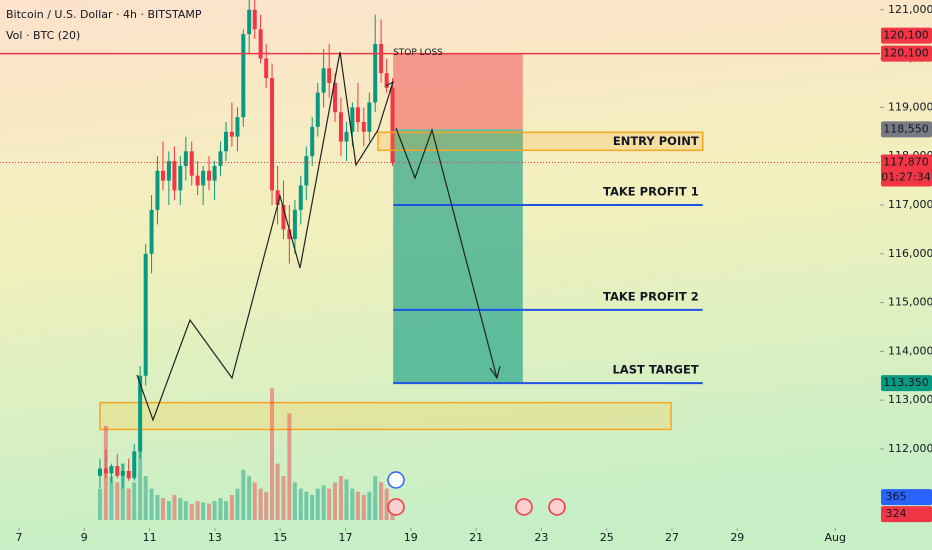 This screenshot has height=550, width=932. I want to click on reward-zone, so click(458, 256).